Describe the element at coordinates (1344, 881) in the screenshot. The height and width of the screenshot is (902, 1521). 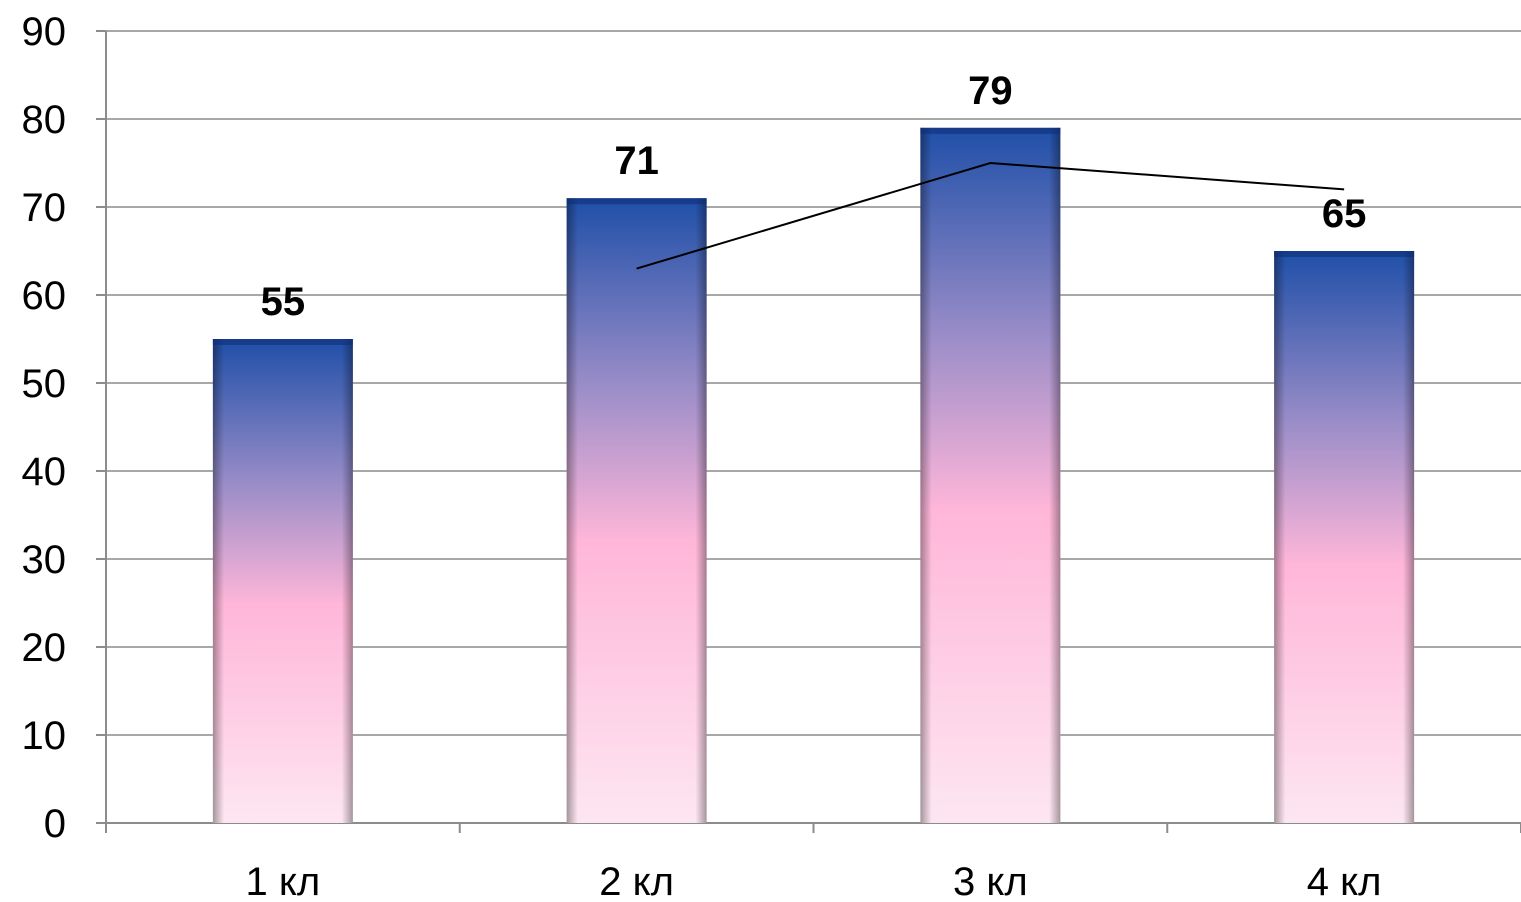
I see `x-tick-label: 4 кл` at that location.